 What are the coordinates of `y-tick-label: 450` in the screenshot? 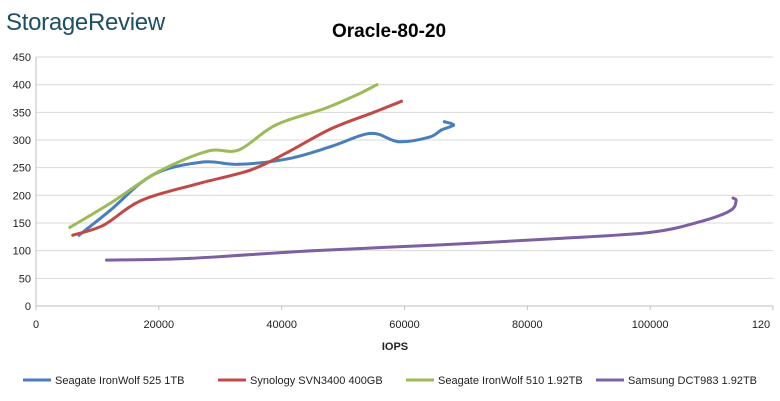 It's located at (22, 58).